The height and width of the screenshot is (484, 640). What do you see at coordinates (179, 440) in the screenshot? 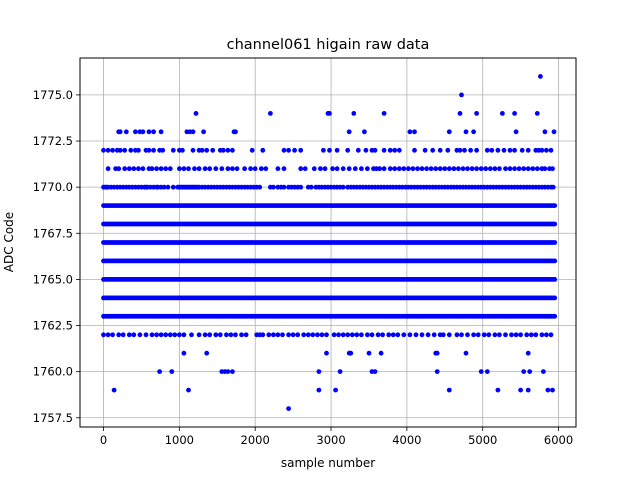
I see `x-tick-label: 1000` at bounding box center [179, 440].